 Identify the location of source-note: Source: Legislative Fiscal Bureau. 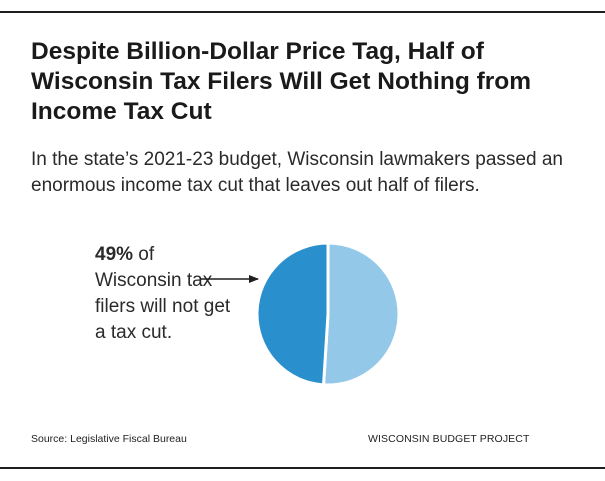
(109, 439).